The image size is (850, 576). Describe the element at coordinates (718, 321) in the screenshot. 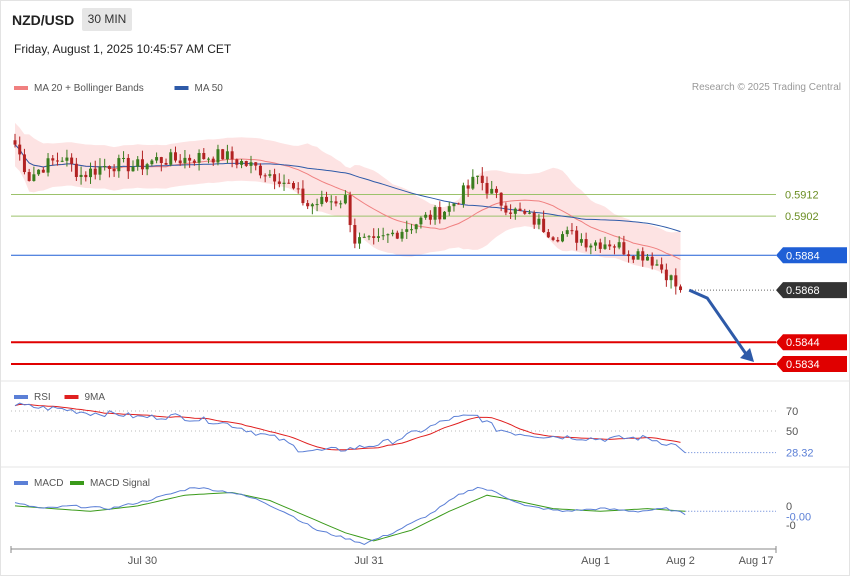

I see `forecast-arrow-line` at that location.